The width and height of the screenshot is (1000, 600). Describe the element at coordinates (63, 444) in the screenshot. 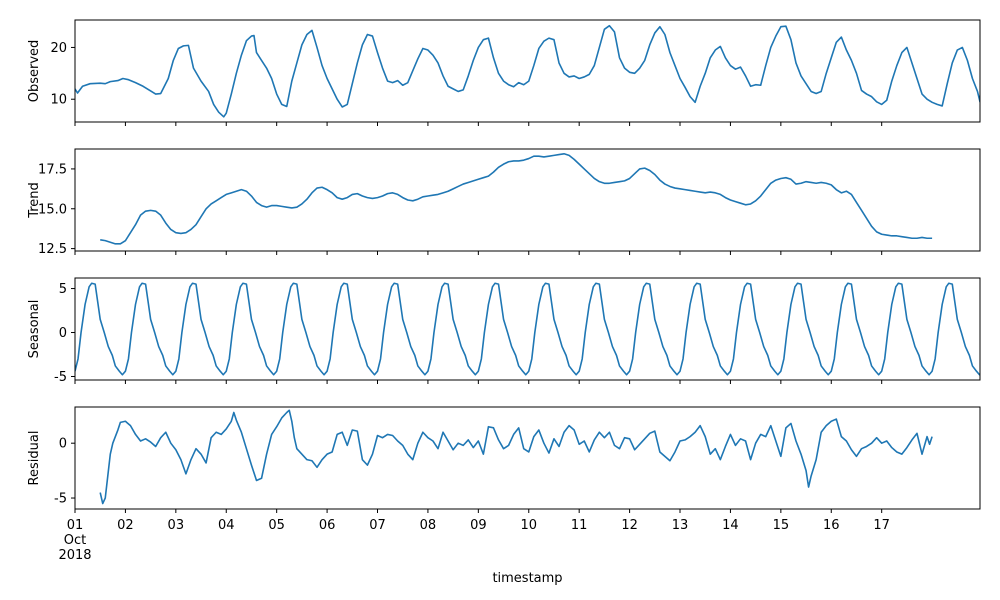

I see `residual-ytick-label: 0` at that location.